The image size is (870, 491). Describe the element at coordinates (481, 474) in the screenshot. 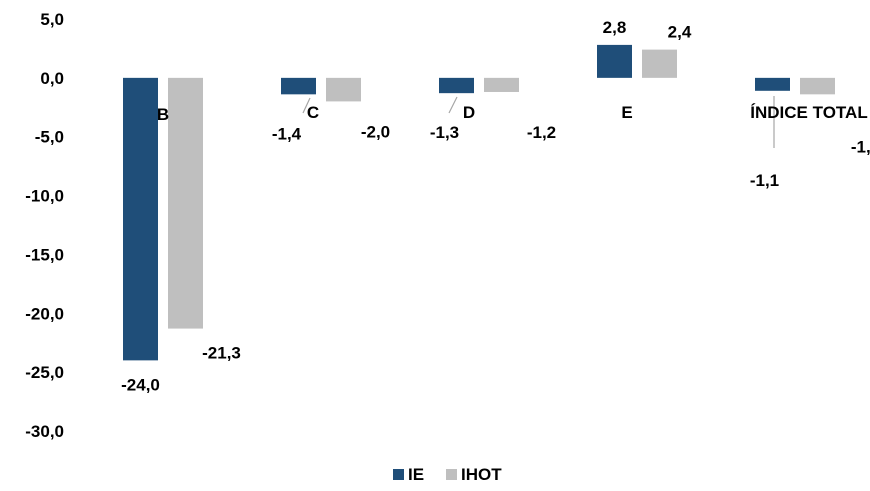

I see `legend-label-ihot: IHOT` at that location.